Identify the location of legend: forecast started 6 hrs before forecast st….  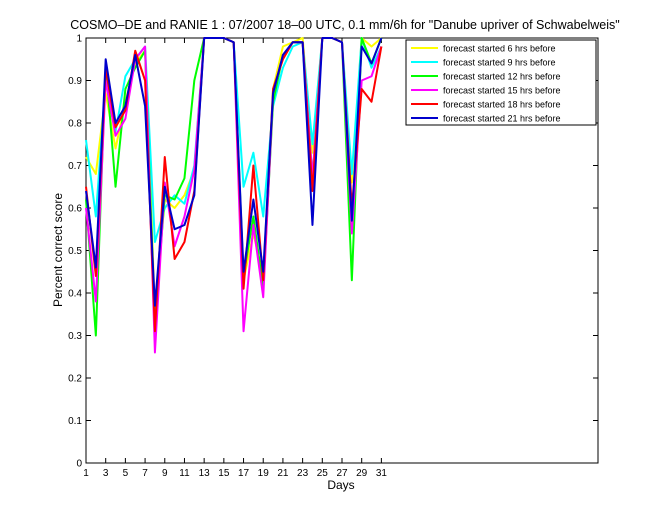
(501, 82).